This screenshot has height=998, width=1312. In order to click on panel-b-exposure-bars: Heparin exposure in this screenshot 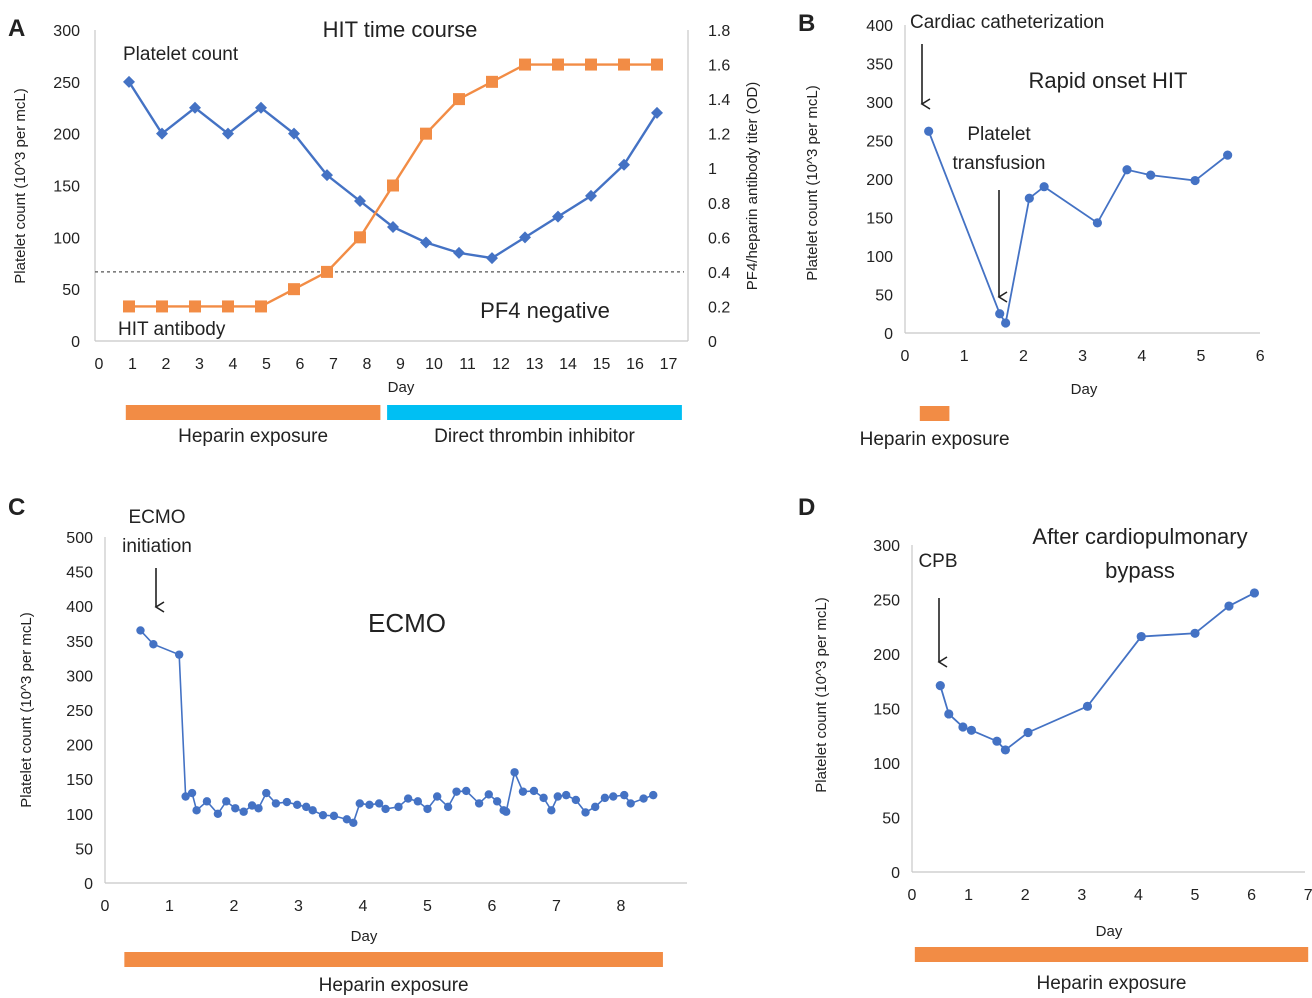, I will do `click(935, 428)`.